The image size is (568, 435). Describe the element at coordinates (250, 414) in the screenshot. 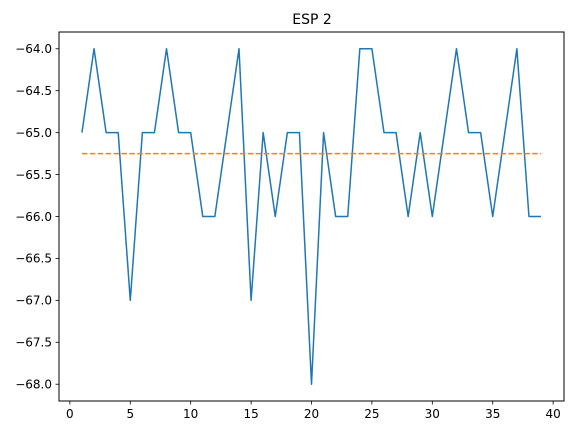

I see `x-tick-label: 15` at that location.